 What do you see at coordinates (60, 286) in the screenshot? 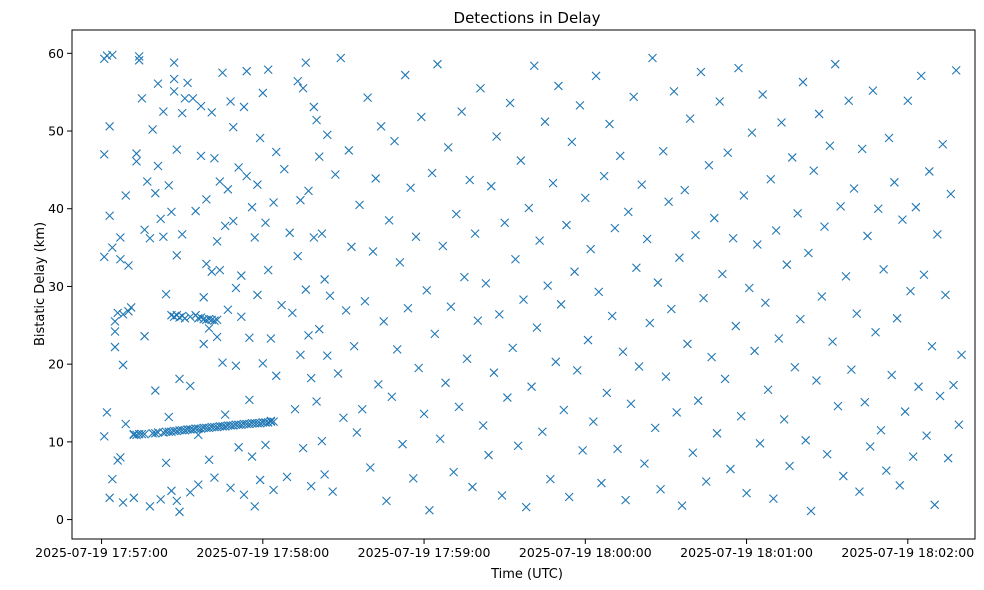
I see `y-axis: 0 10 20 30 40 50 60` at bounding box center [60, 286].